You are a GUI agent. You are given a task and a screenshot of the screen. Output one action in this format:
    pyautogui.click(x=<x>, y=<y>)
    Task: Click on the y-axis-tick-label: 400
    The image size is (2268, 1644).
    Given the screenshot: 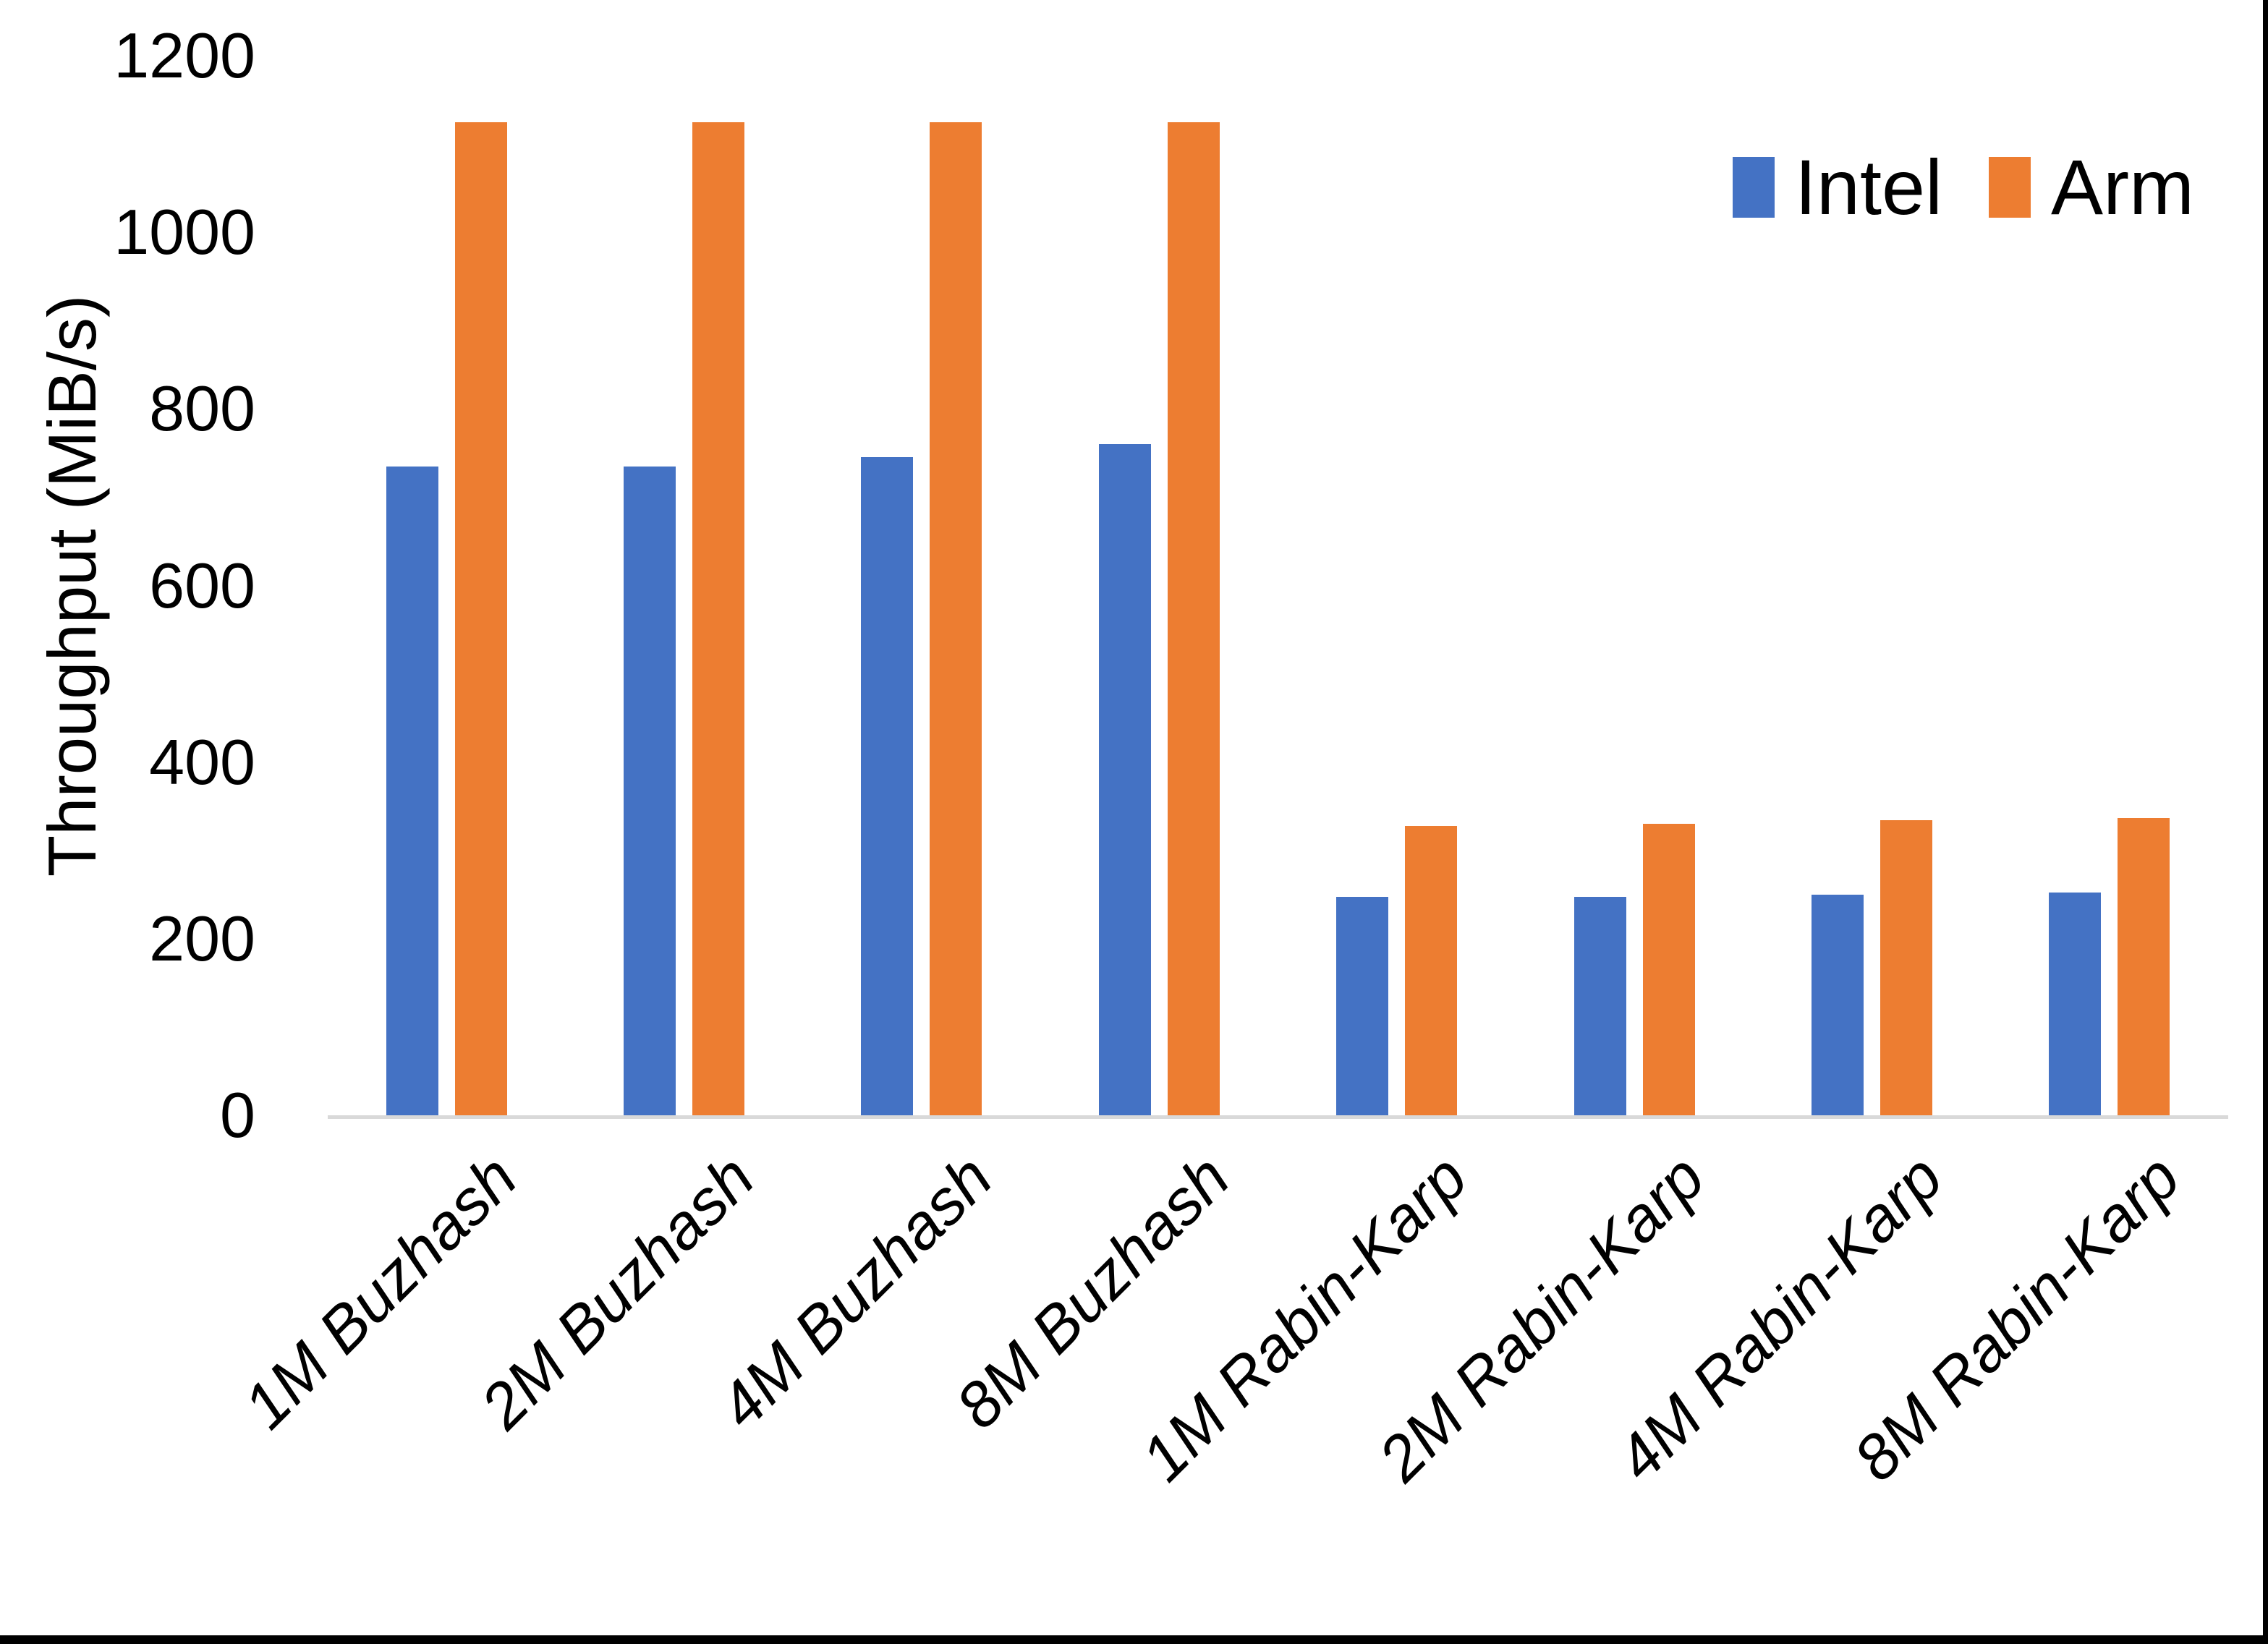 What is the action you would take?
    pyautogui.click(x=202, y=761)
    